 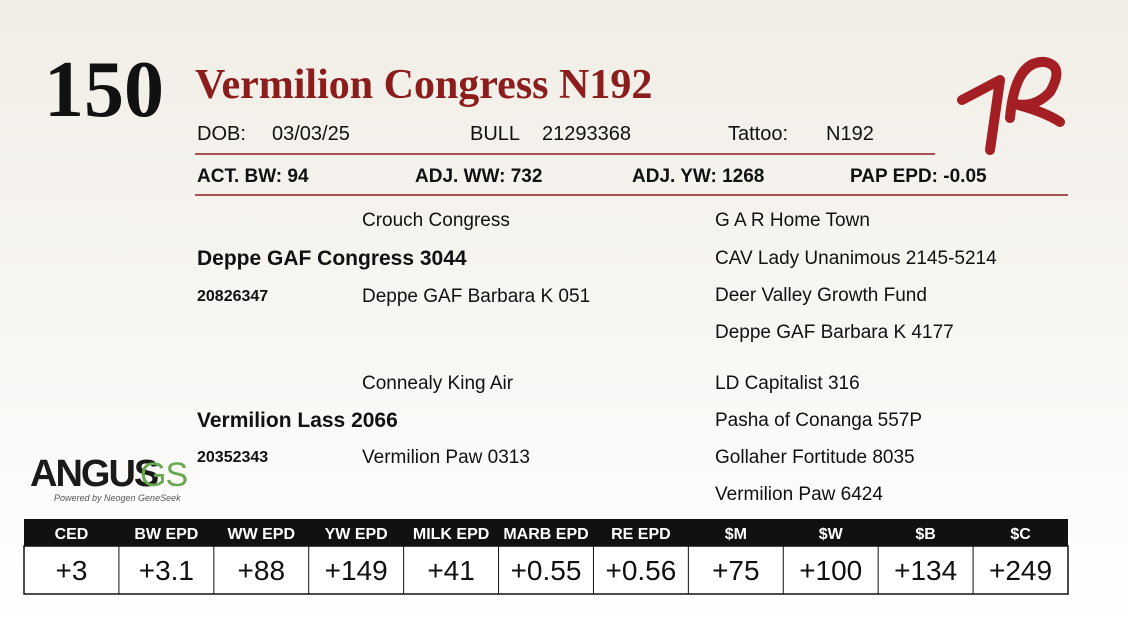 I want to click on performance: PAP EPD: -0.05, so click(x=918, y=176).